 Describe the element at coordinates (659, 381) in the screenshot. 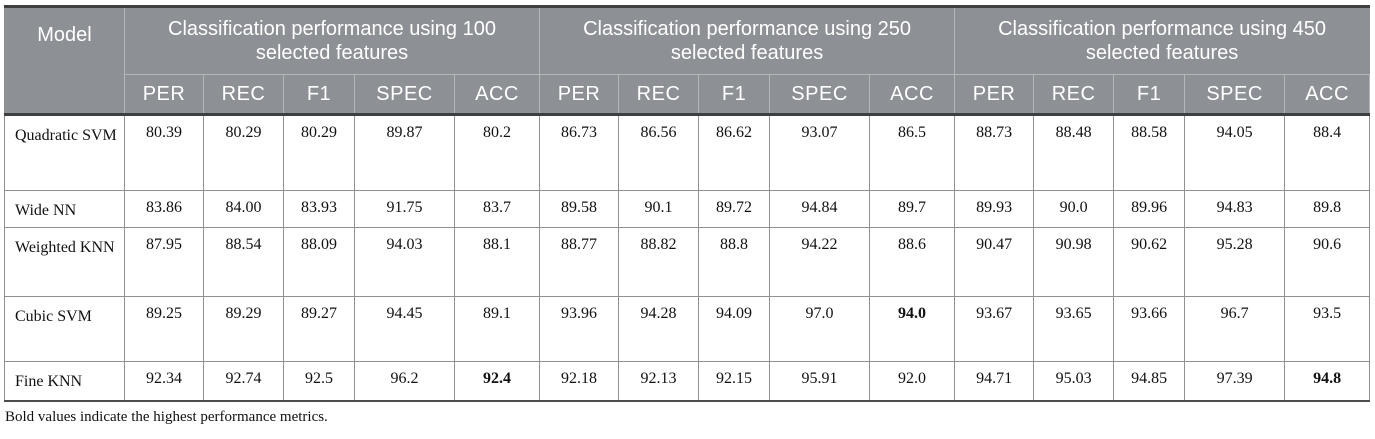

I see `metric-cell: 92.13` at that location.